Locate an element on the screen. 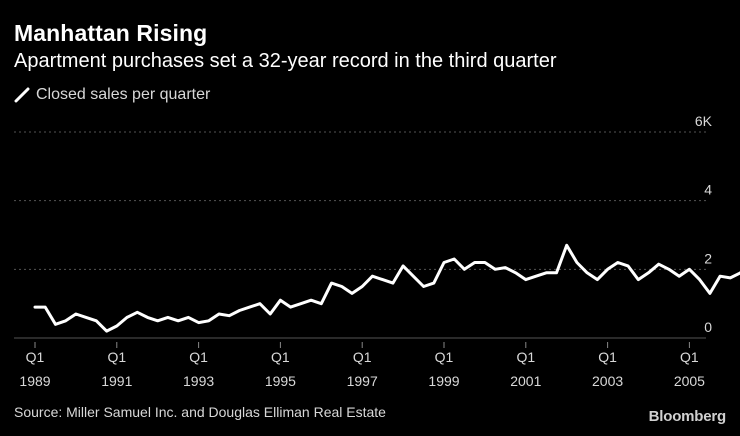 The image size is (740, 436). x-tick-year-label: 2005 is located at coordinates (689, 381).